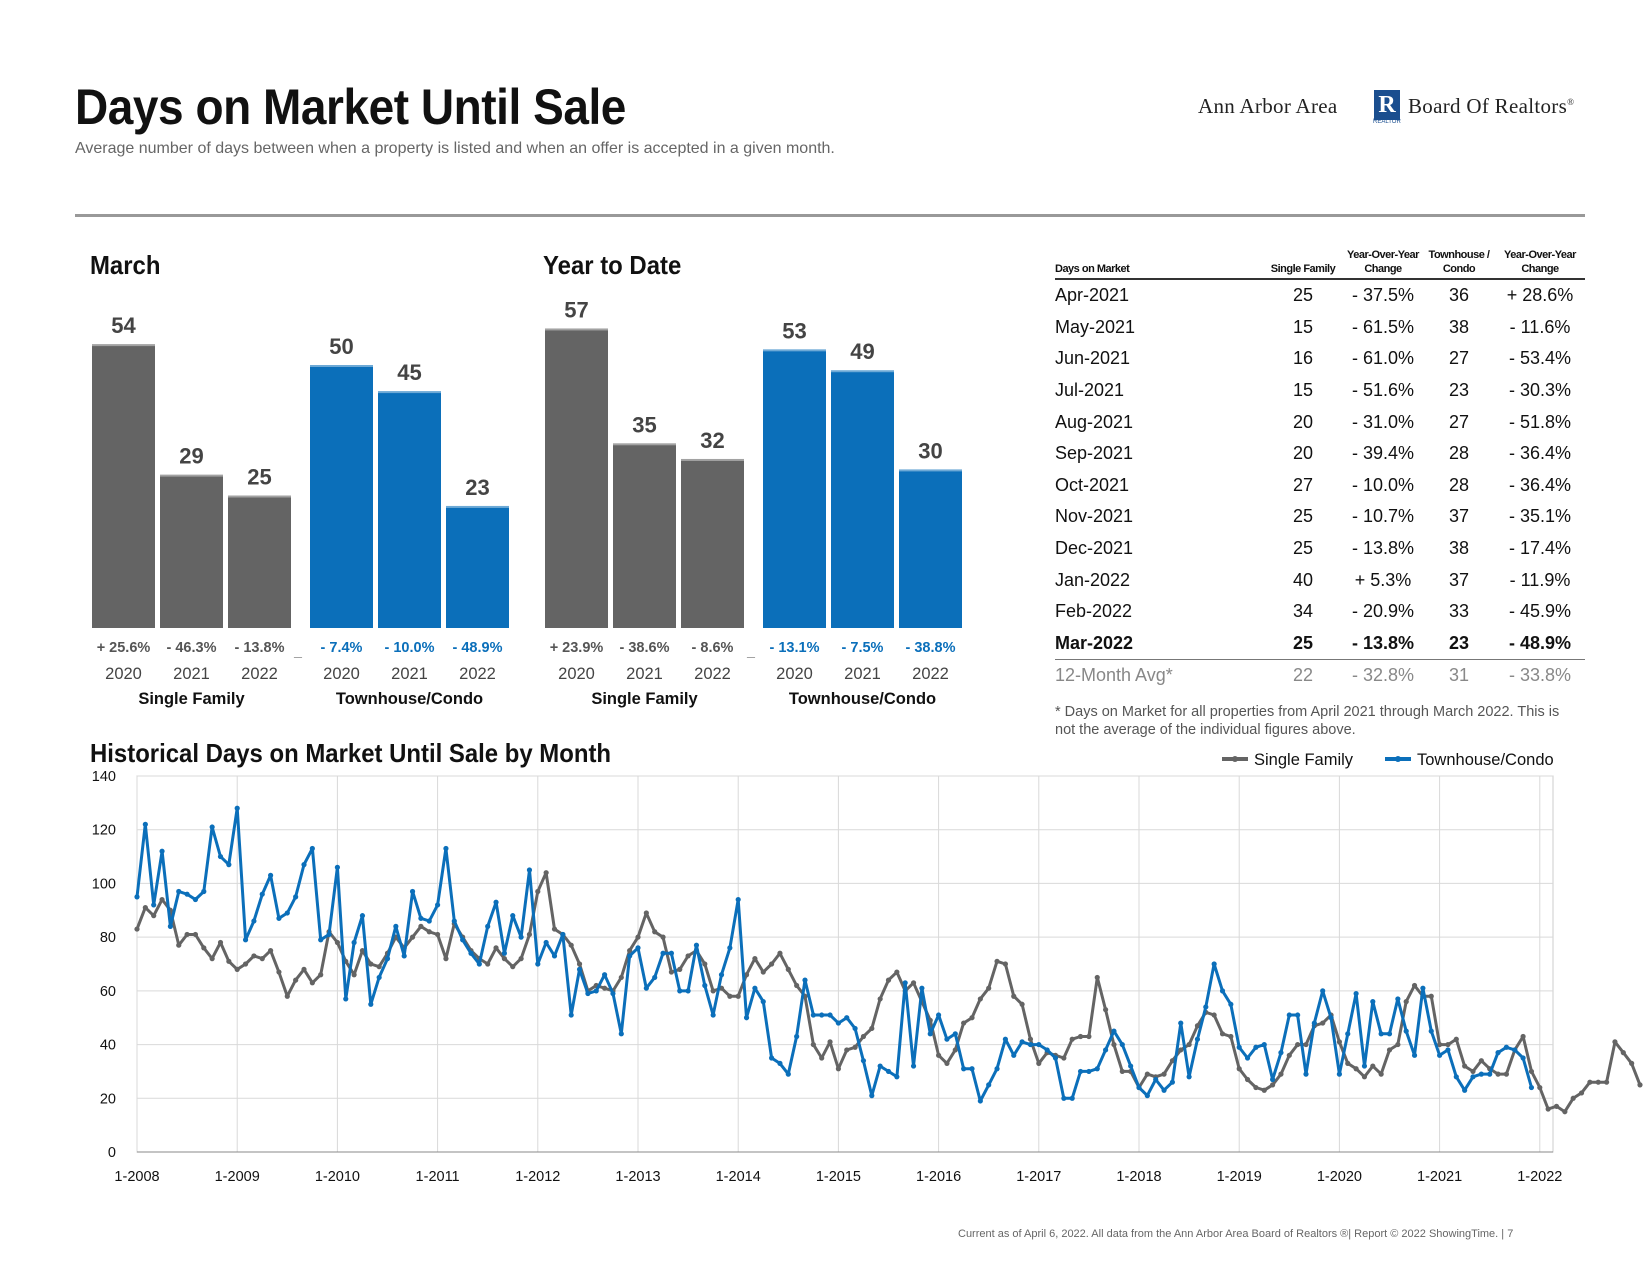 The image size is (1650, 1275). I want to click on x-tick-label: 1-2010, so click(337, 1177).